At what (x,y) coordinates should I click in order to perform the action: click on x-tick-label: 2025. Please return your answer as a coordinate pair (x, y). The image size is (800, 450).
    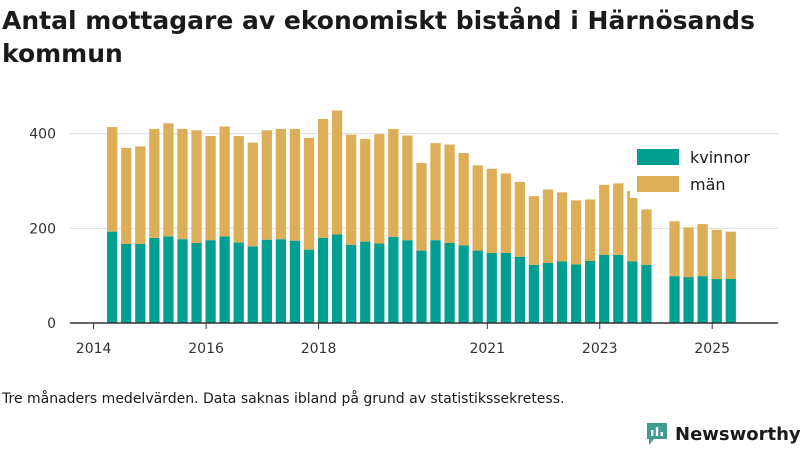
    Looking at the image, I should click on (712, 349).